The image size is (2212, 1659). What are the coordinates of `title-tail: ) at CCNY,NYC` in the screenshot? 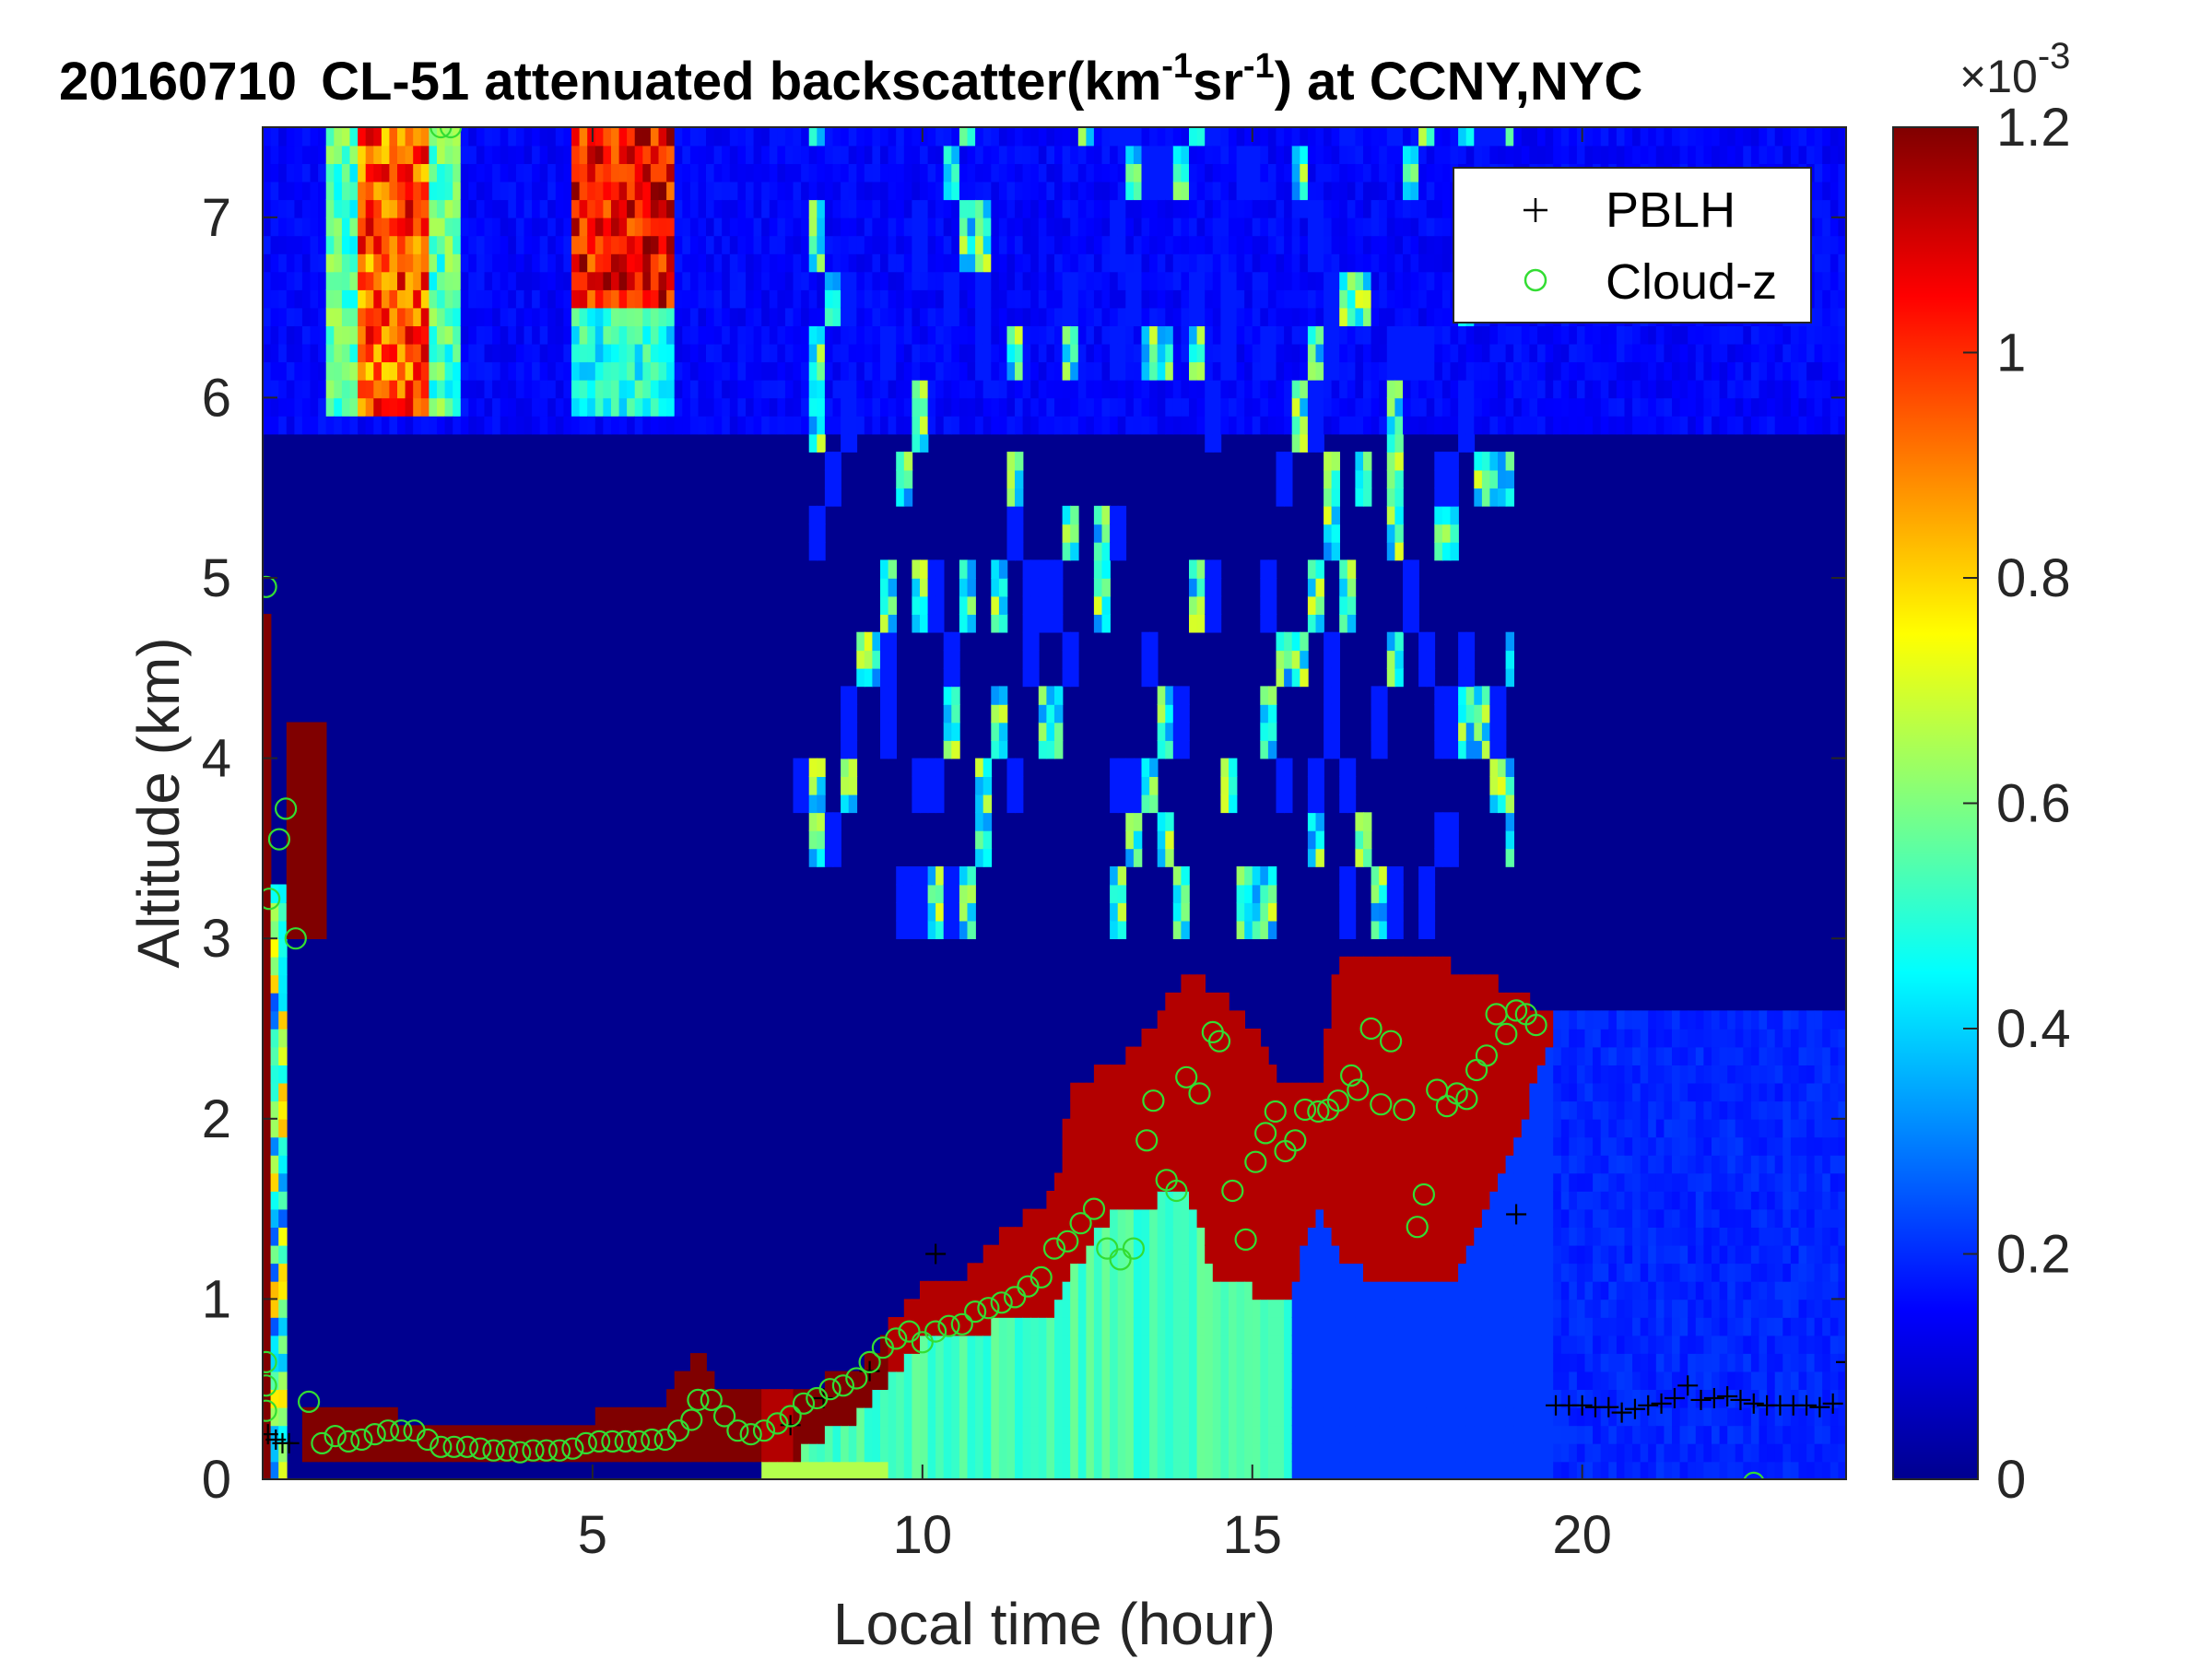 It's located at (1459, 82).